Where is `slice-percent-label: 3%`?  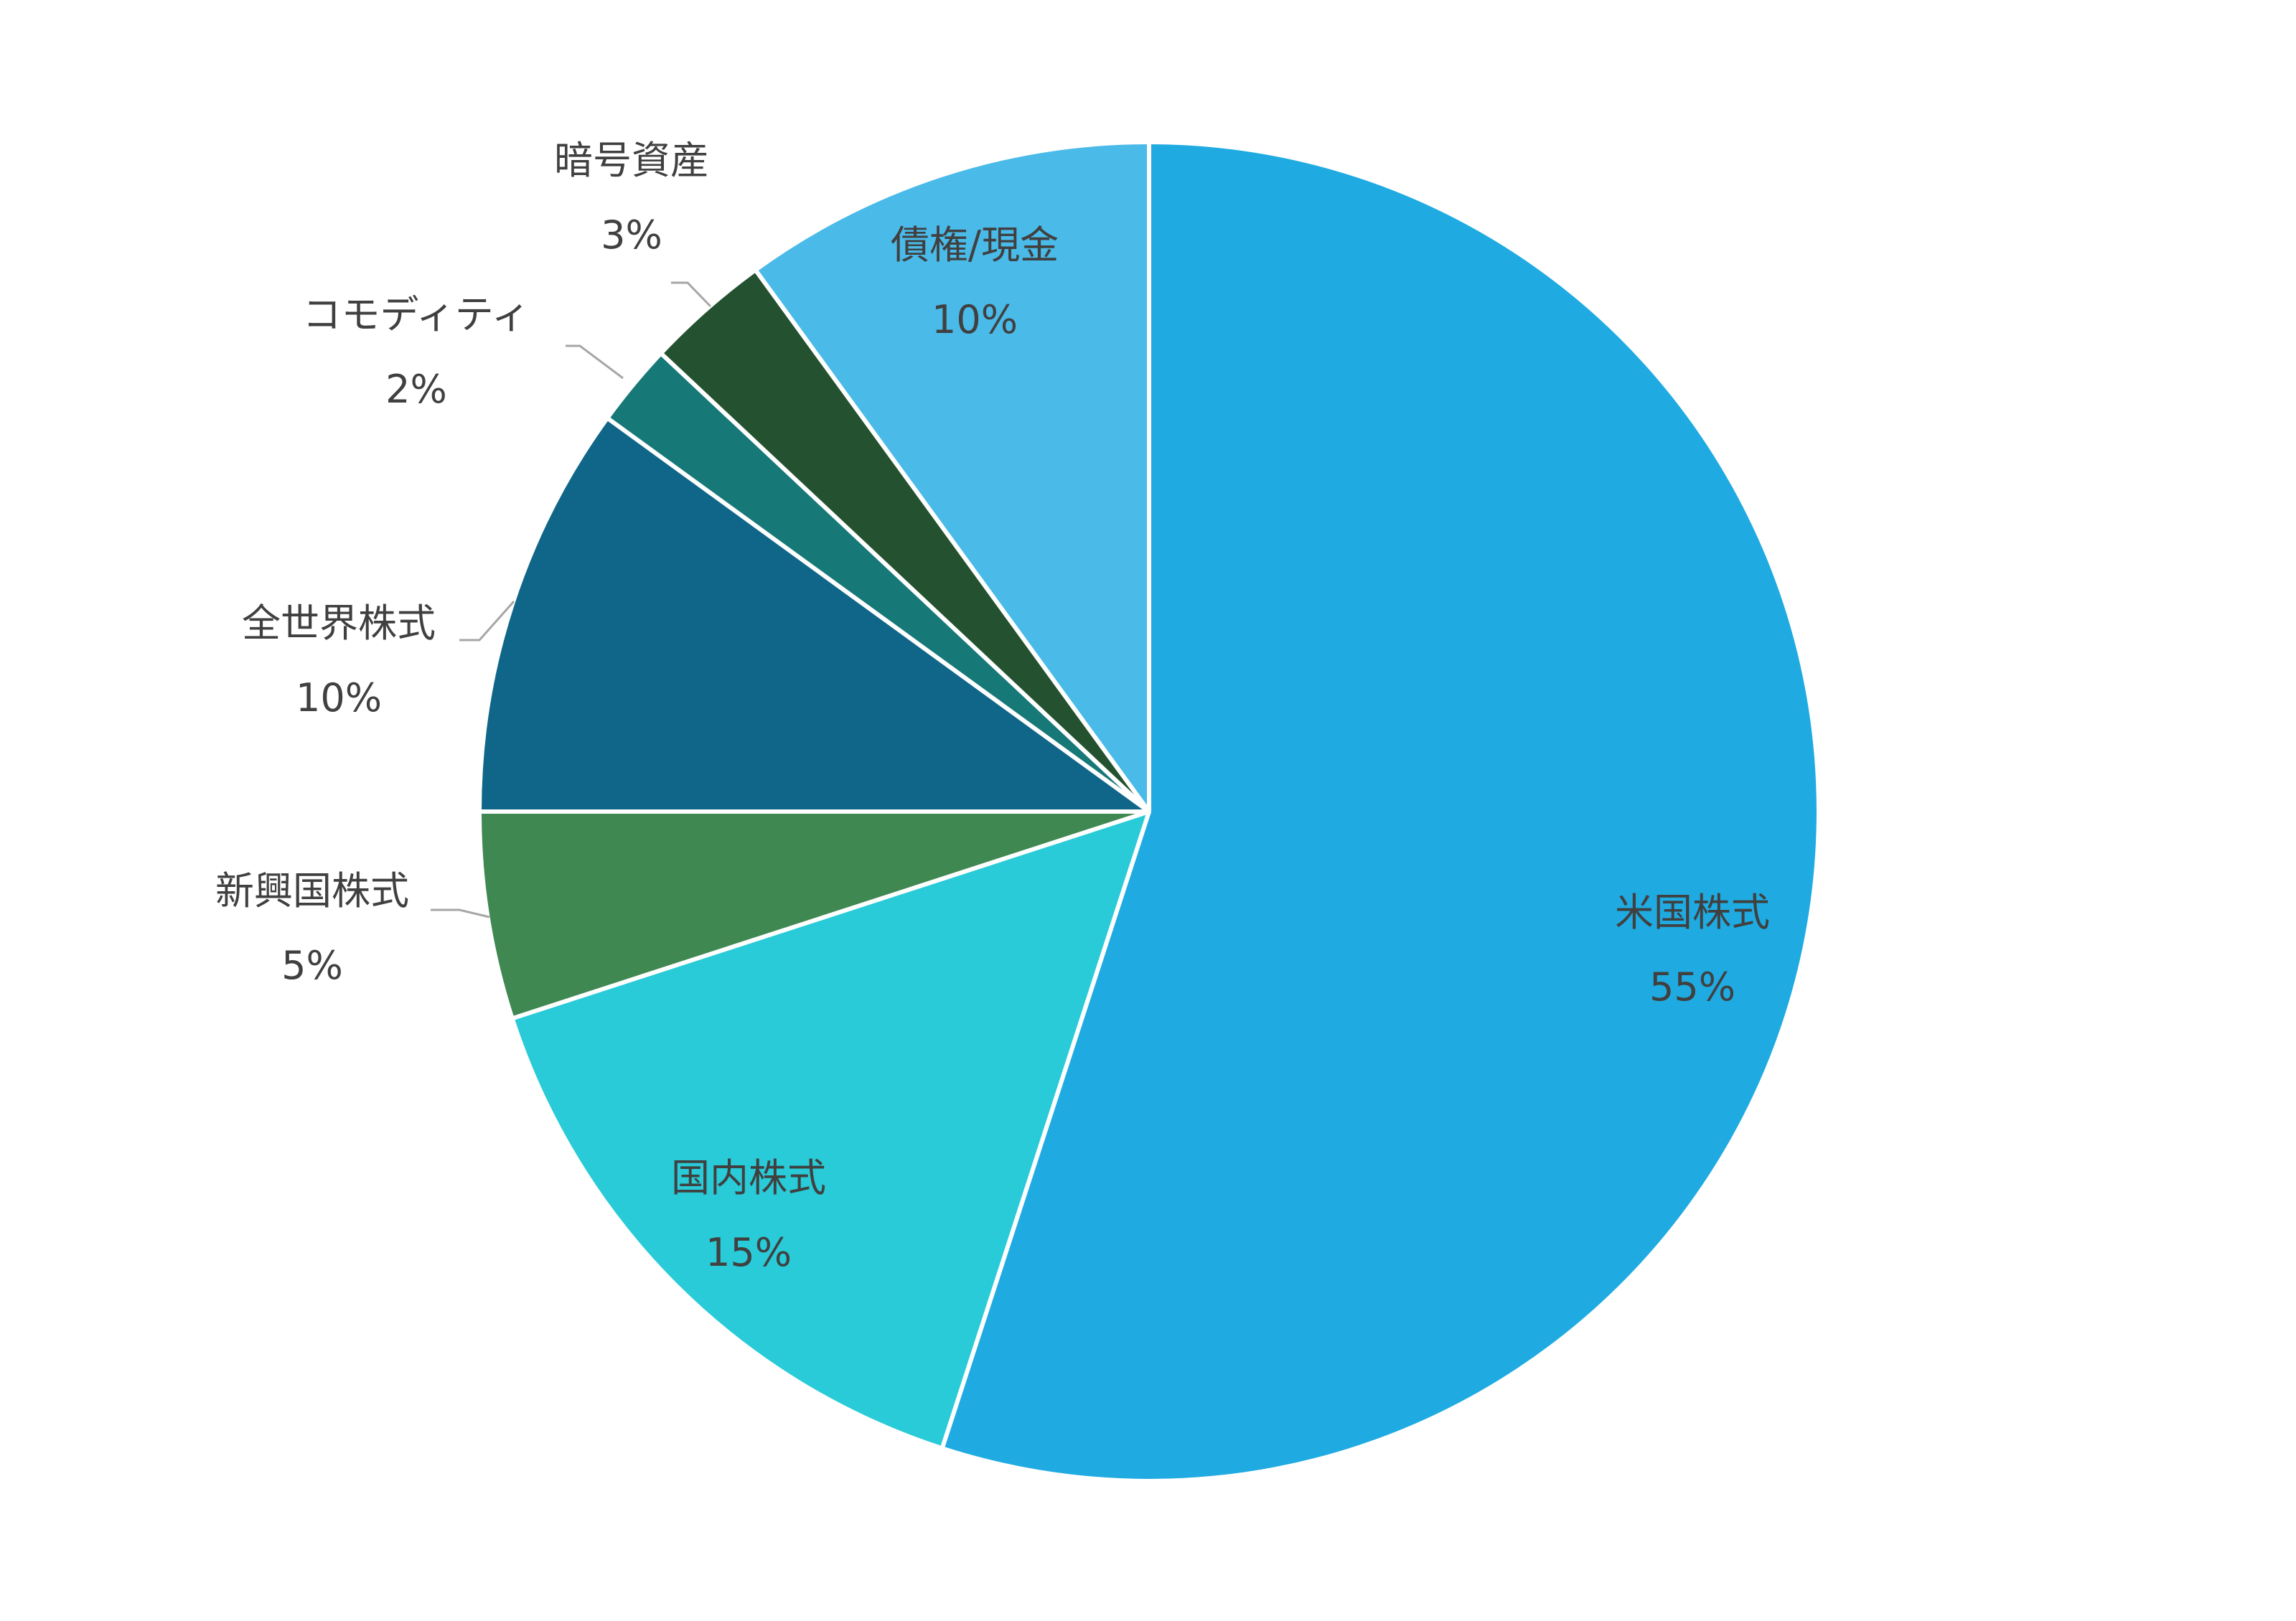 slice-percent-label: 3% is located at coordinates (632, 235).